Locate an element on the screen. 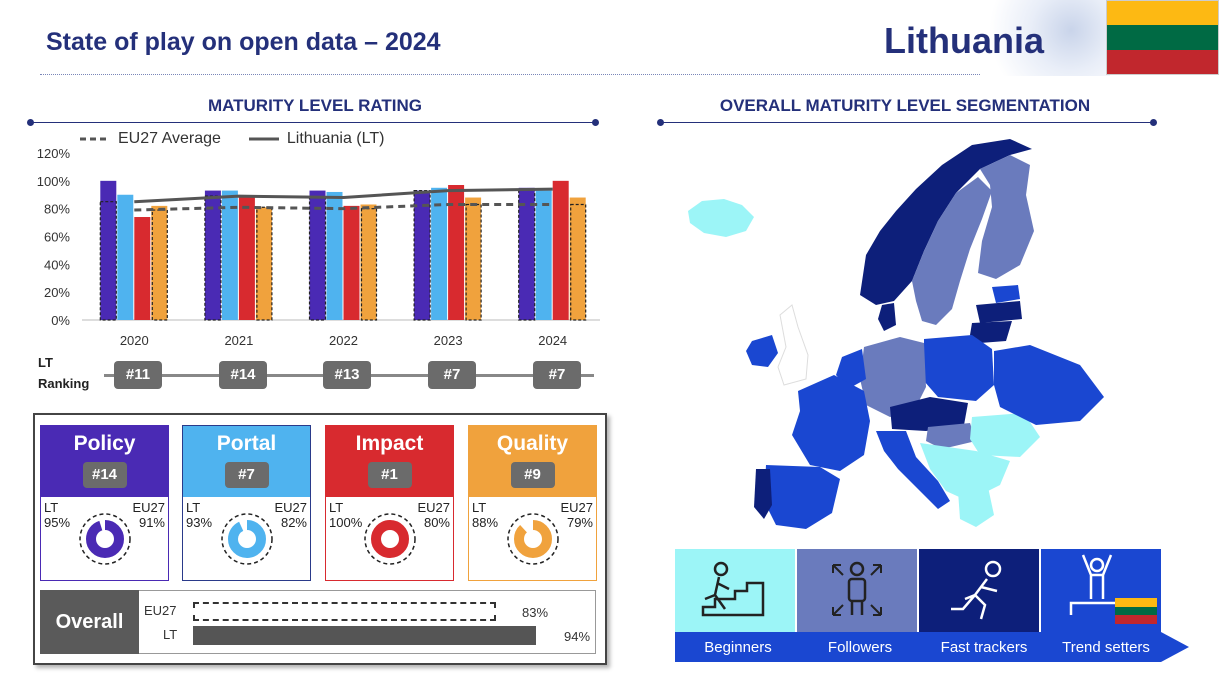  segment-tile-followers is located at coordinates (857, 590).